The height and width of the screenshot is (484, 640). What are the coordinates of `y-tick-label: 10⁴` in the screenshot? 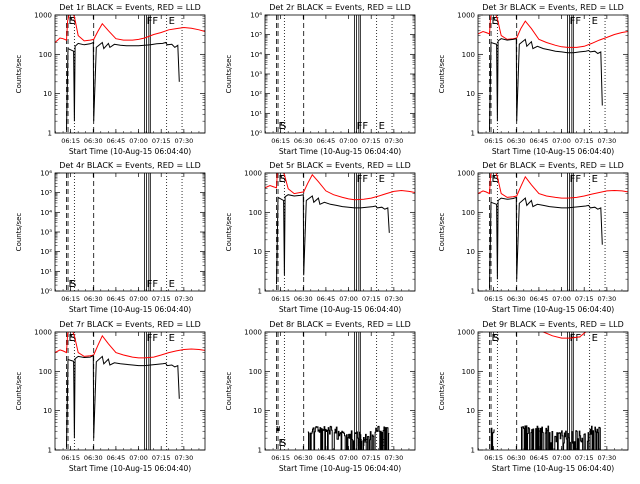 It's located at (256, 55).